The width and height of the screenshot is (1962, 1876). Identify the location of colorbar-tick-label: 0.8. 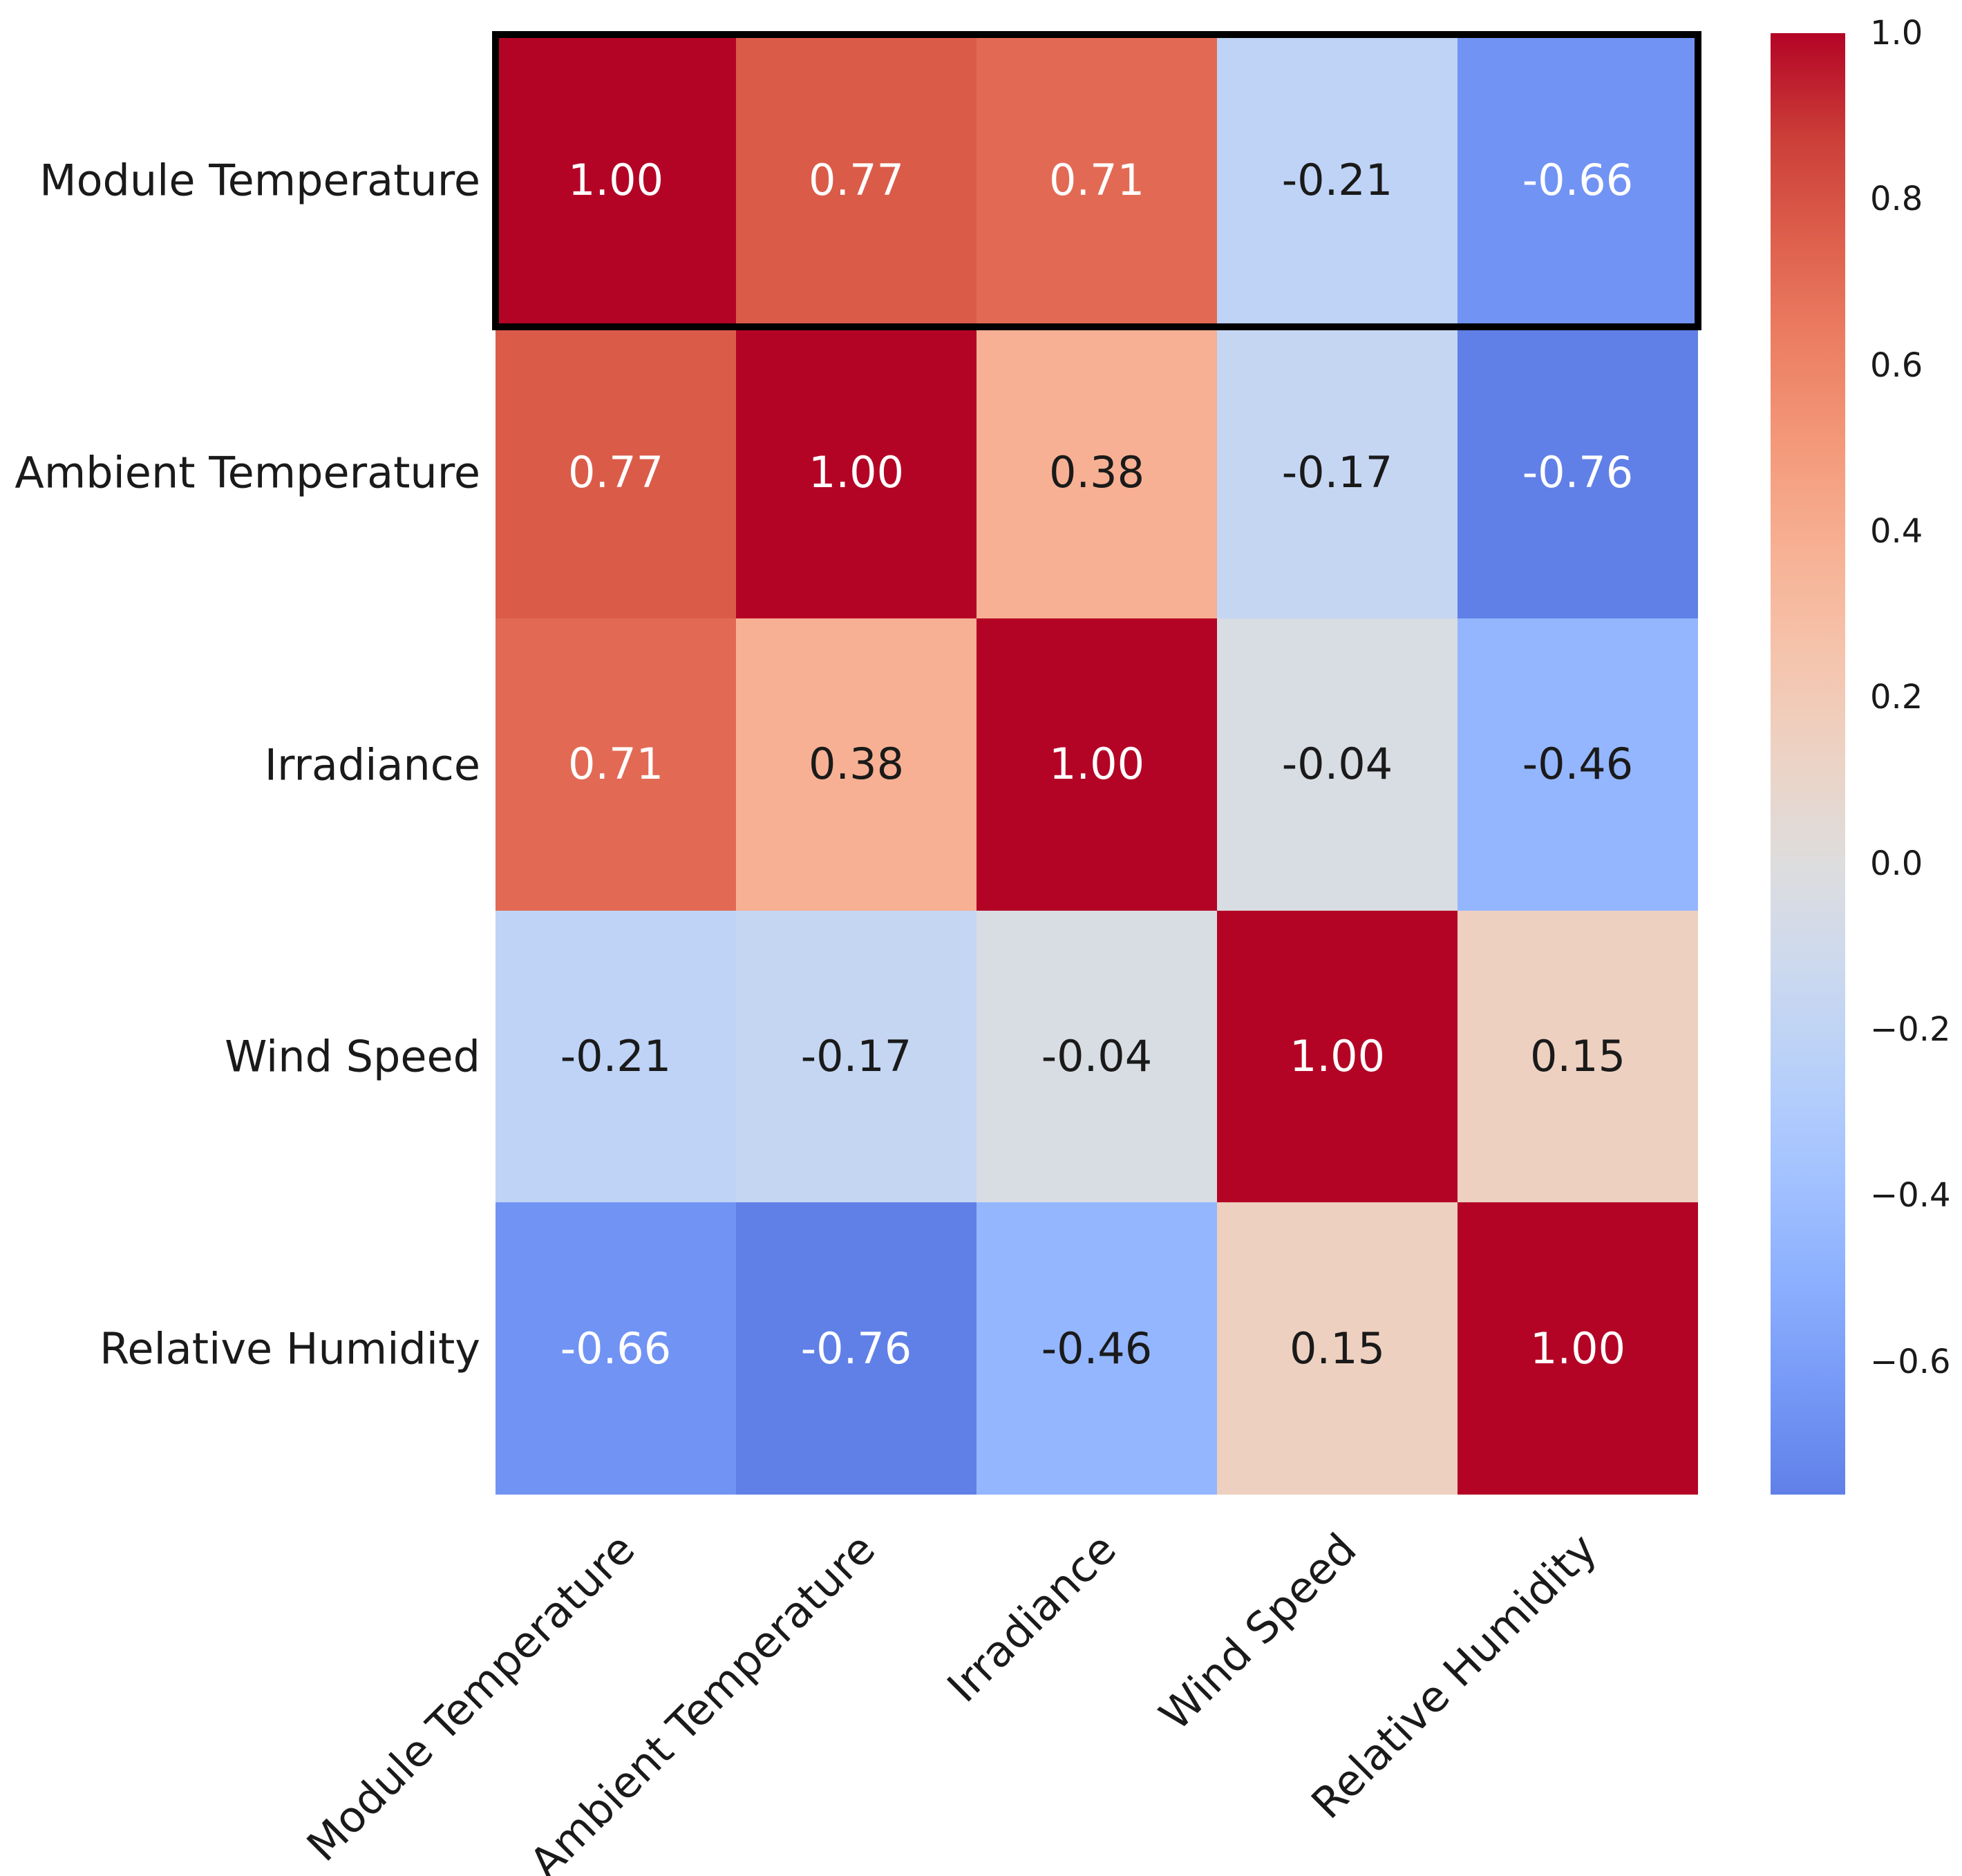
(1896, 199).